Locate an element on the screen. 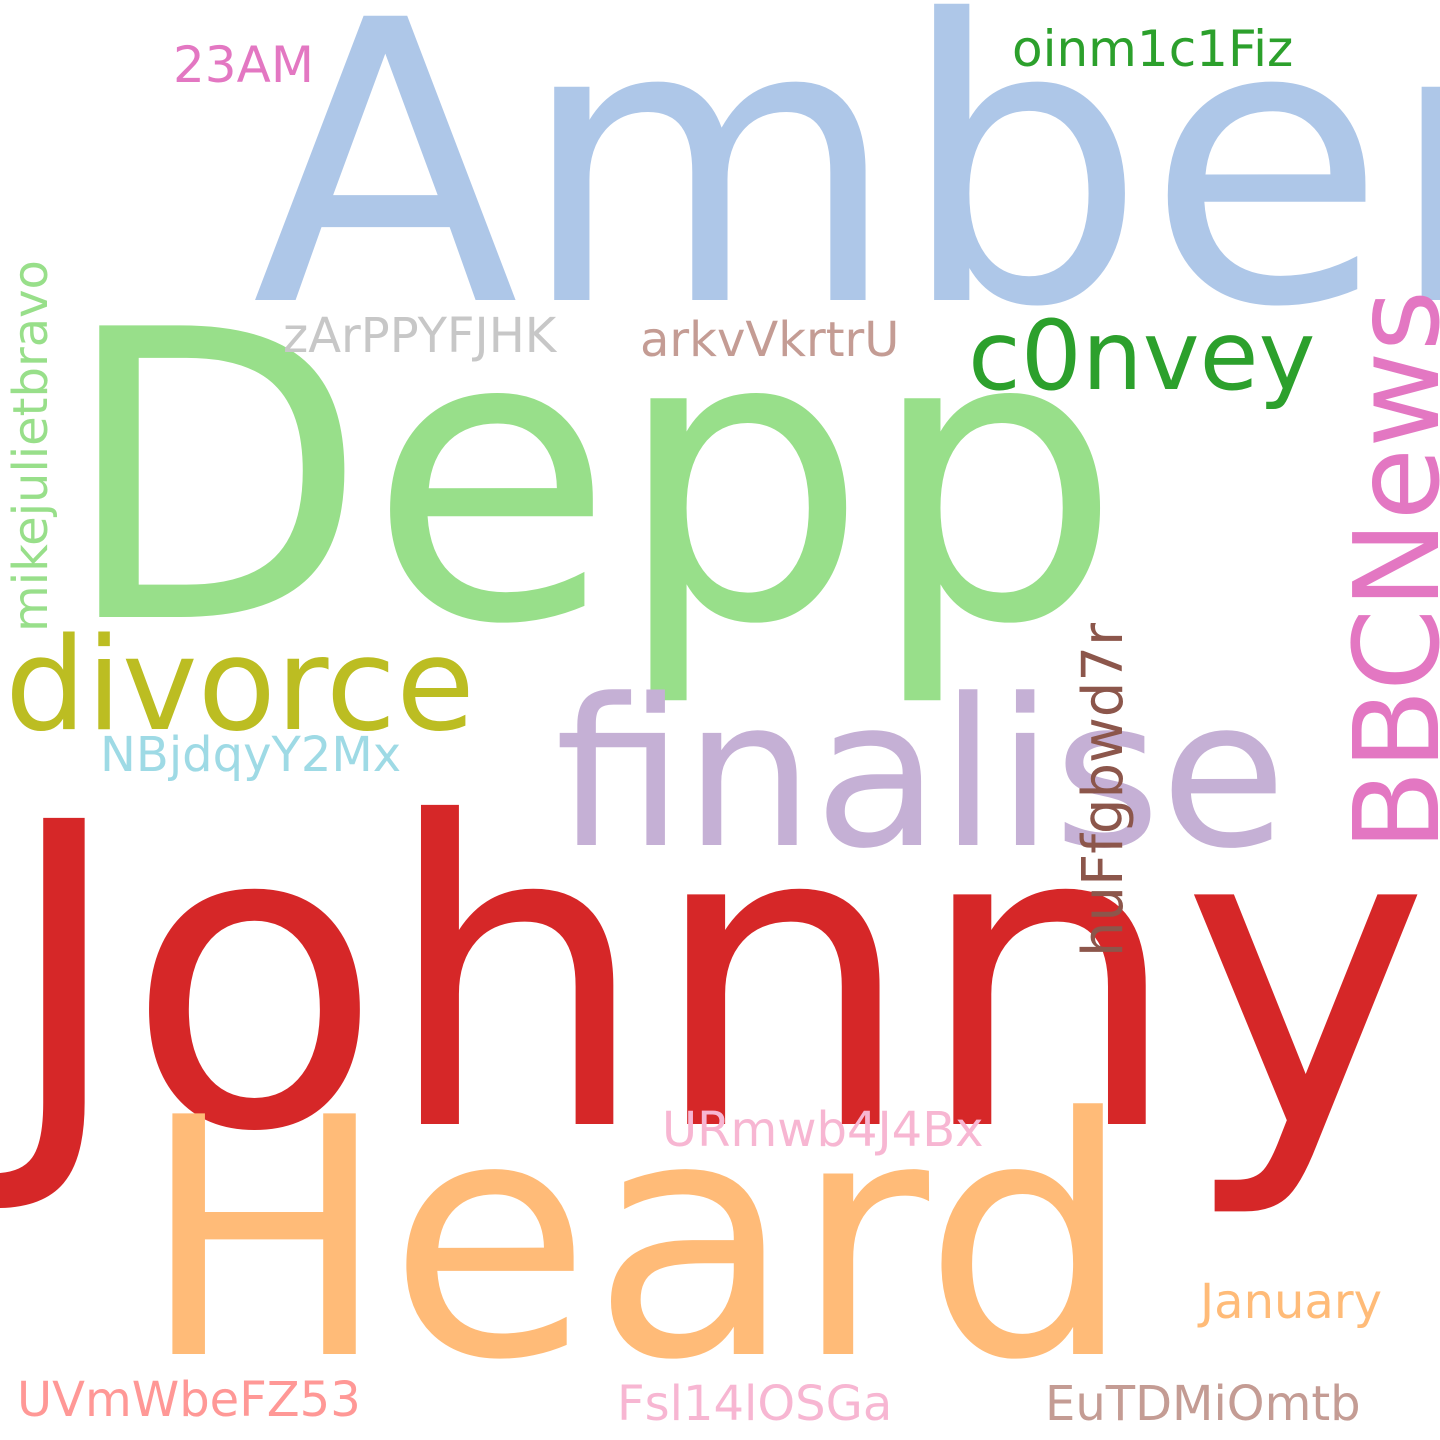  word-bbcnews: BBCNews is located at coordinates (1384, 570).